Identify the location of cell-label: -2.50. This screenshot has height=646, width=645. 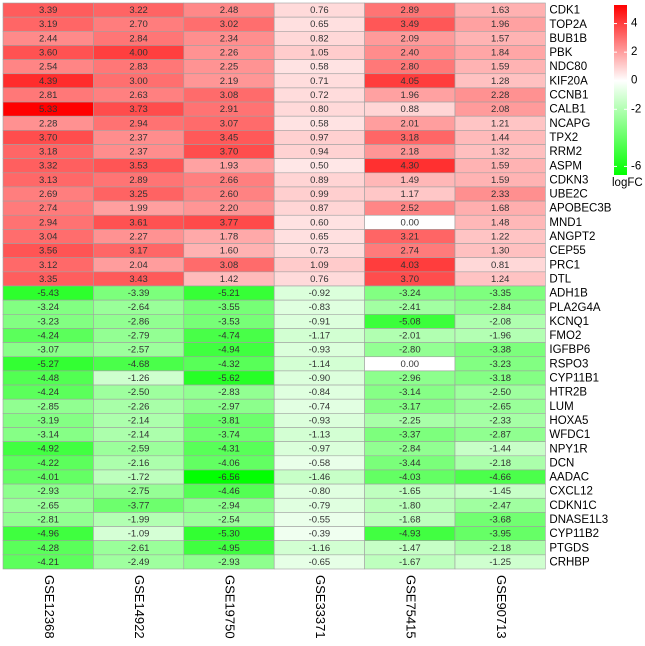
(139, 392).